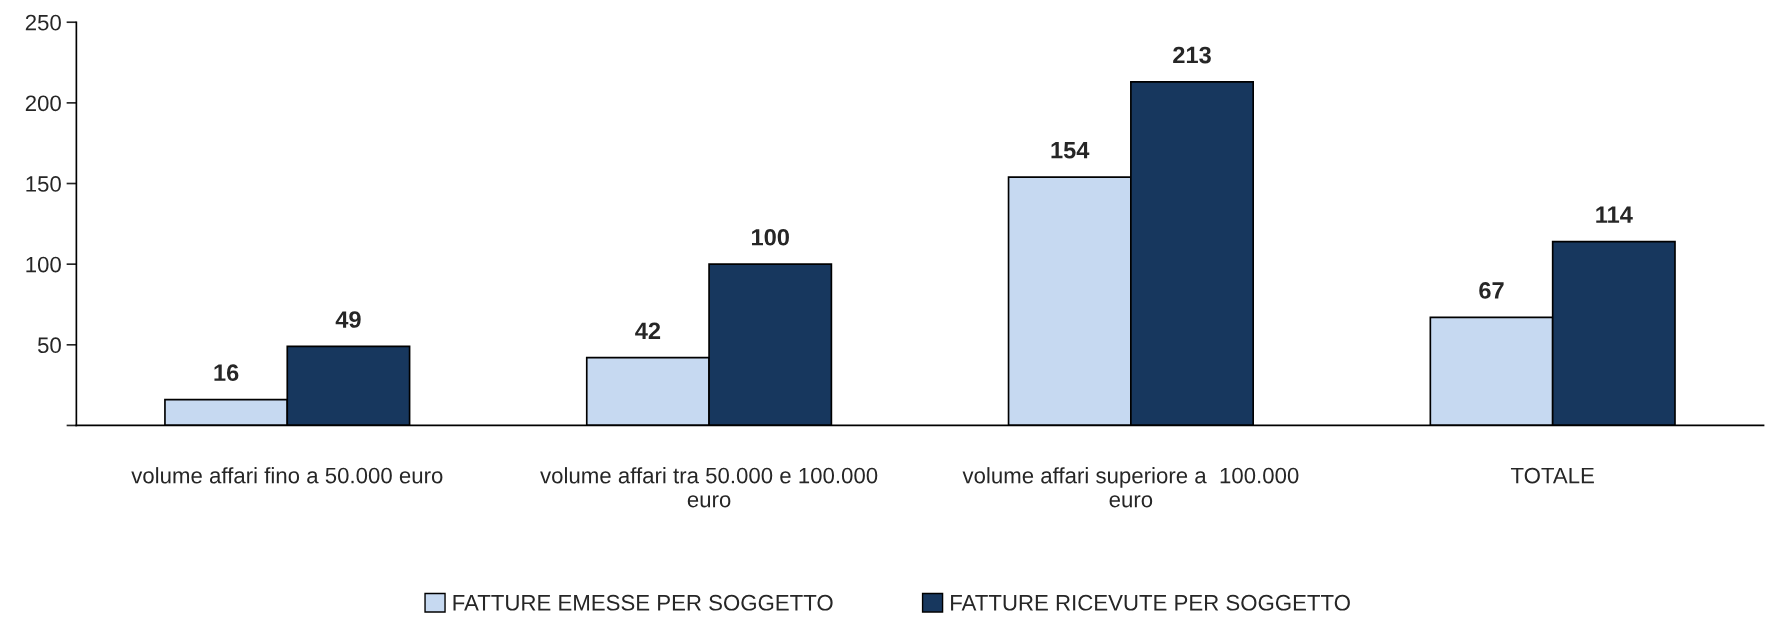  I want to click on x-tick-label: volume affari fino a 50.000 euro, so click(287, 475).